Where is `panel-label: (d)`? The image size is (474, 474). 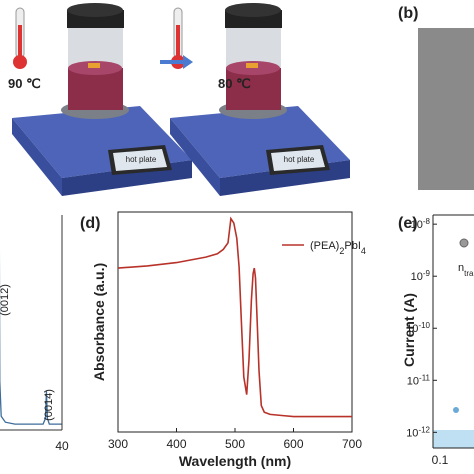
panel-label: (d) is located at coordinates (90, 223).